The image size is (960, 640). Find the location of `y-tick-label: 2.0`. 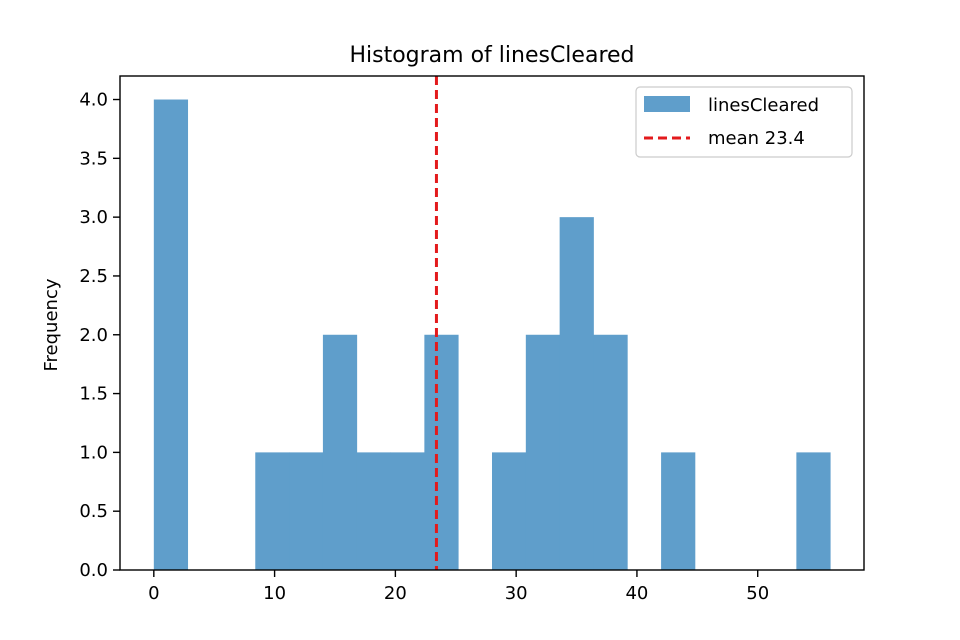

y-tick-label: 2.0 is located at coordinates (93, 335).